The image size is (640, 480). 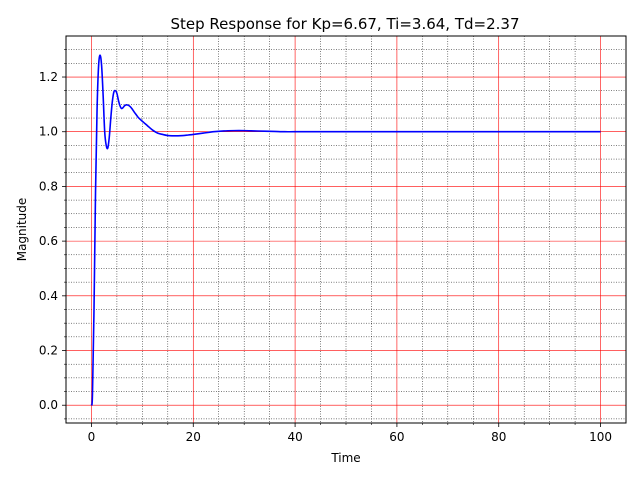 What do you see at coordinates (600, 437) in the screenshot?
I see `x-tick-label: 100` at bounding box center [600, 437].